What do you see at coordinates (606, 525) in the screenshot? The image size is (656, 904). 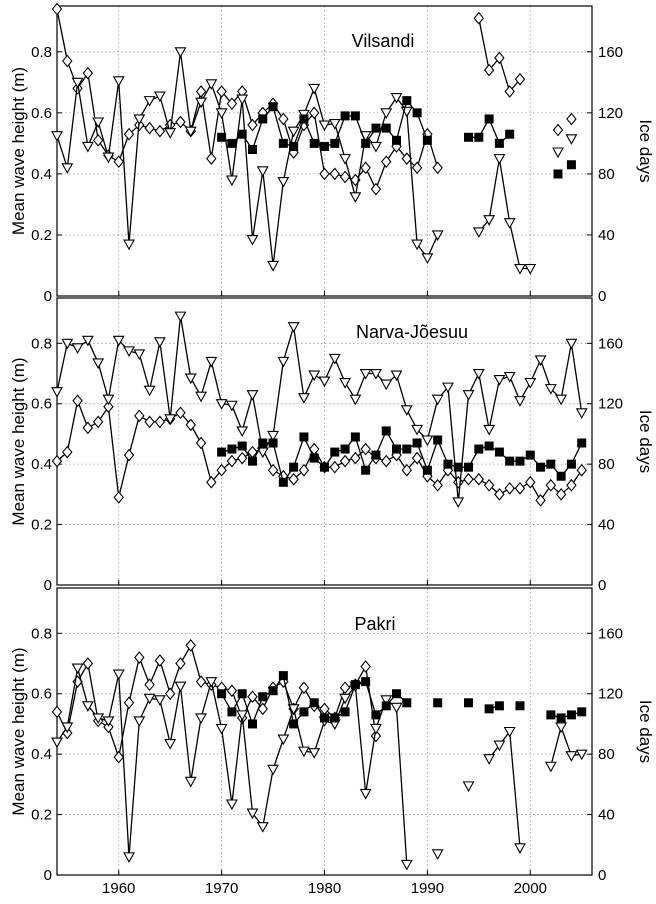 I see `panel-2-y2tick-label-1: 40` at bounding box center [606, 525].